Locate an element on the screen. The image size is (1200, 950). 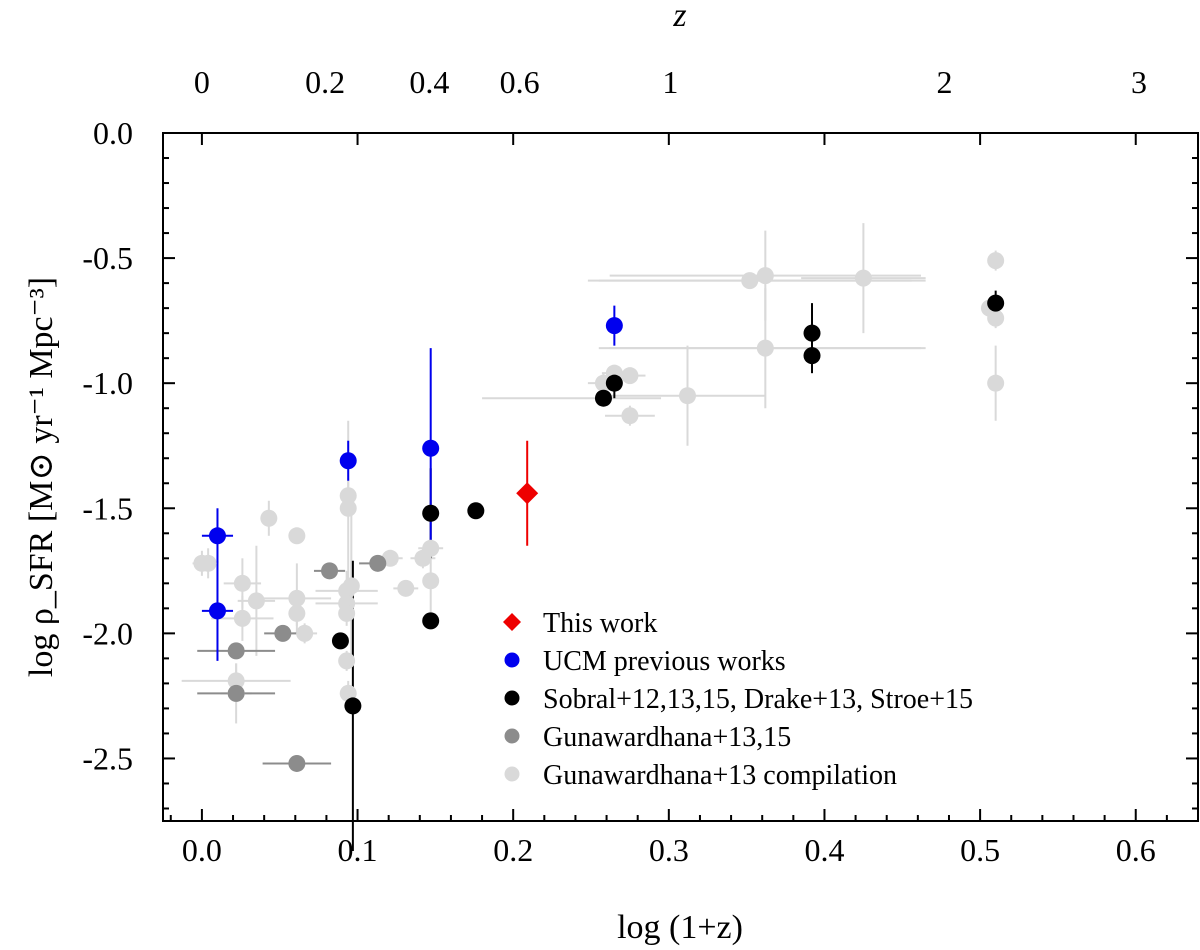
x-tick-label: 0.5 is located at coordinates (980, 850).